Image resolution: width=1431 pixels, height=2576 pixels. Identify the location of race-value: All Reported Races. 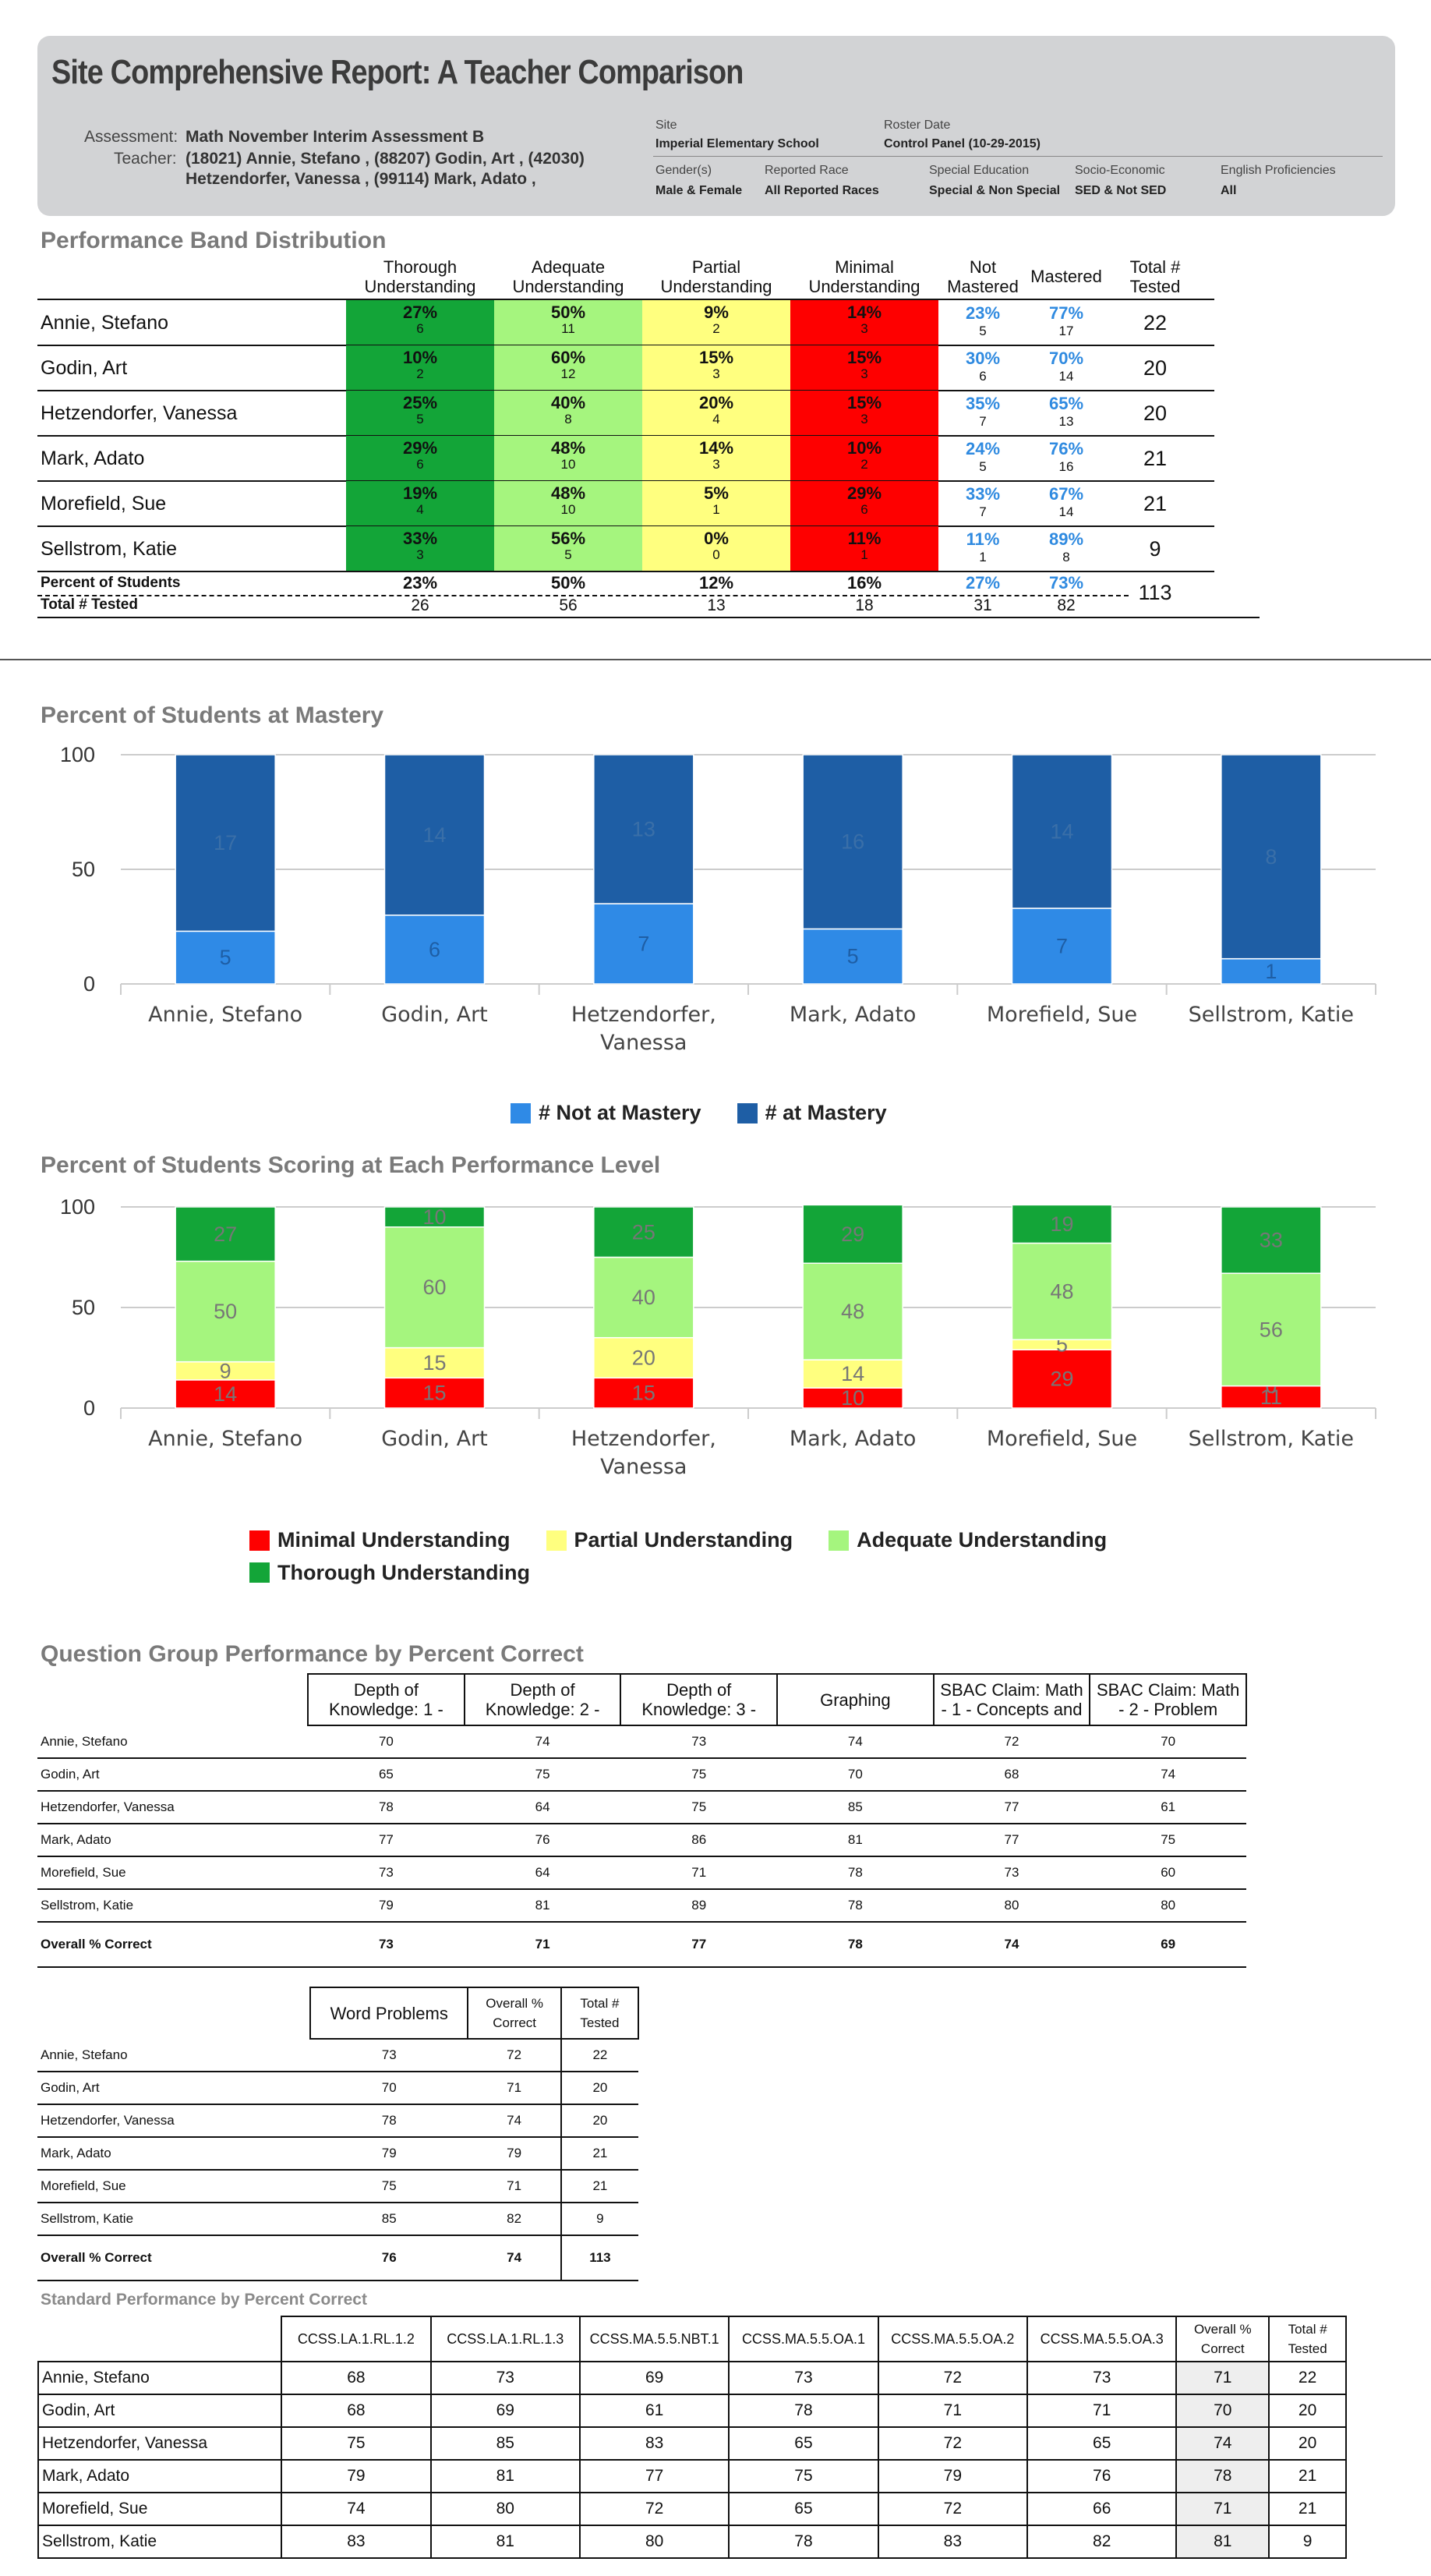
(822, 190).